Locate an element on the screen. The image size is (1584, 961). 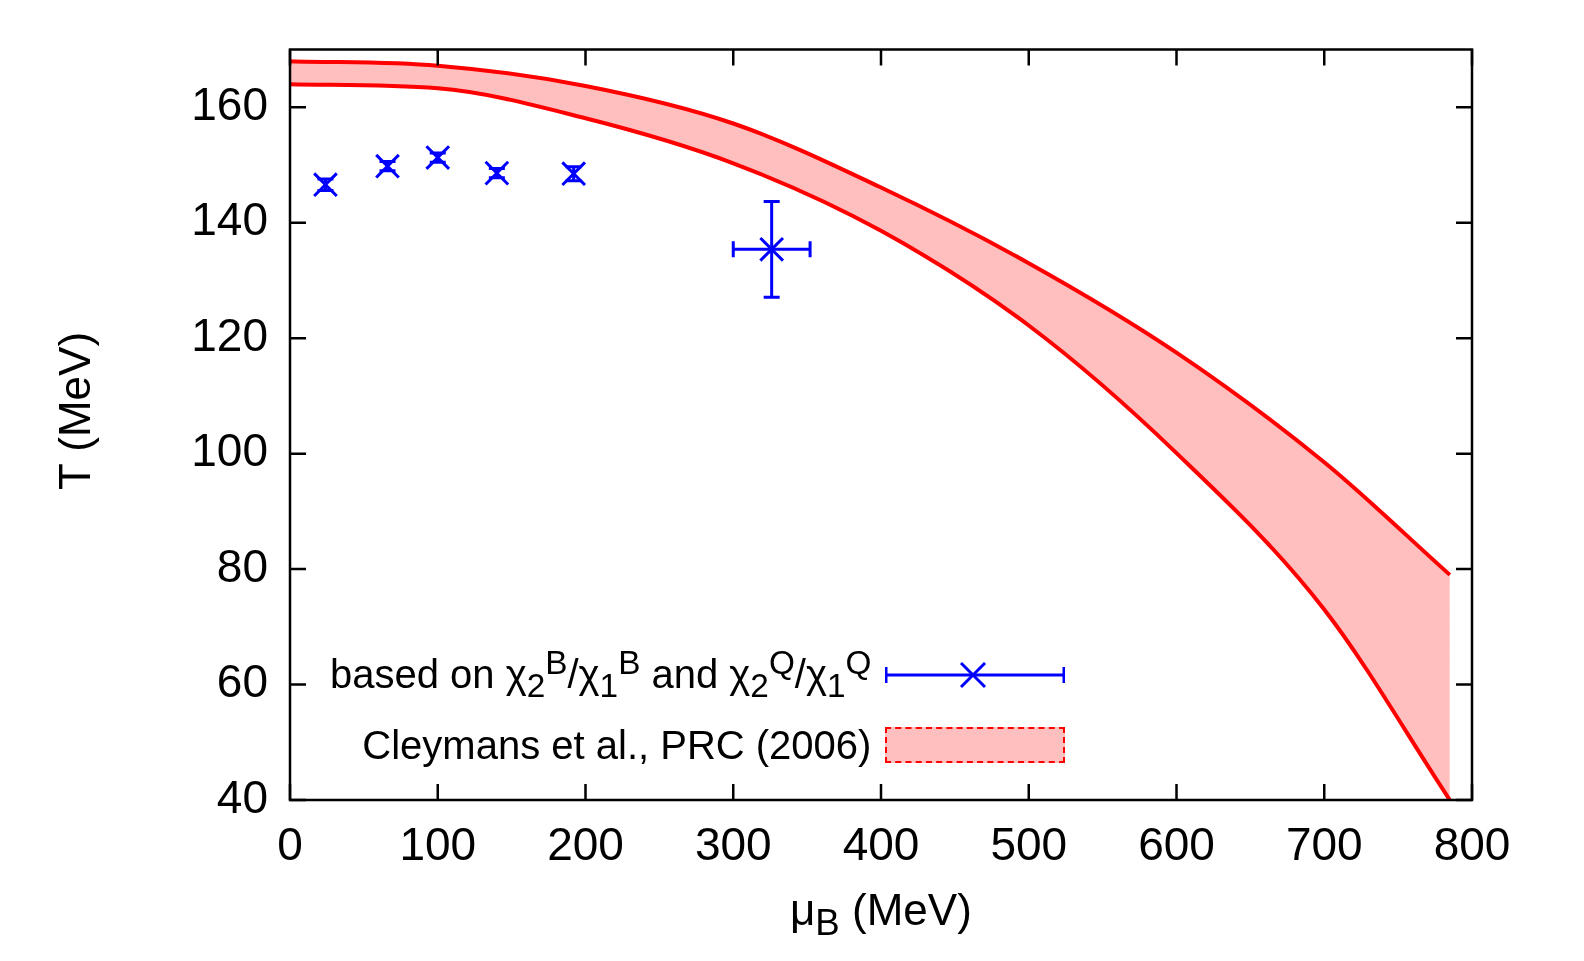
x-axis-title: μ$_{B}$ (MeV) is located at coordinates (881, 914).